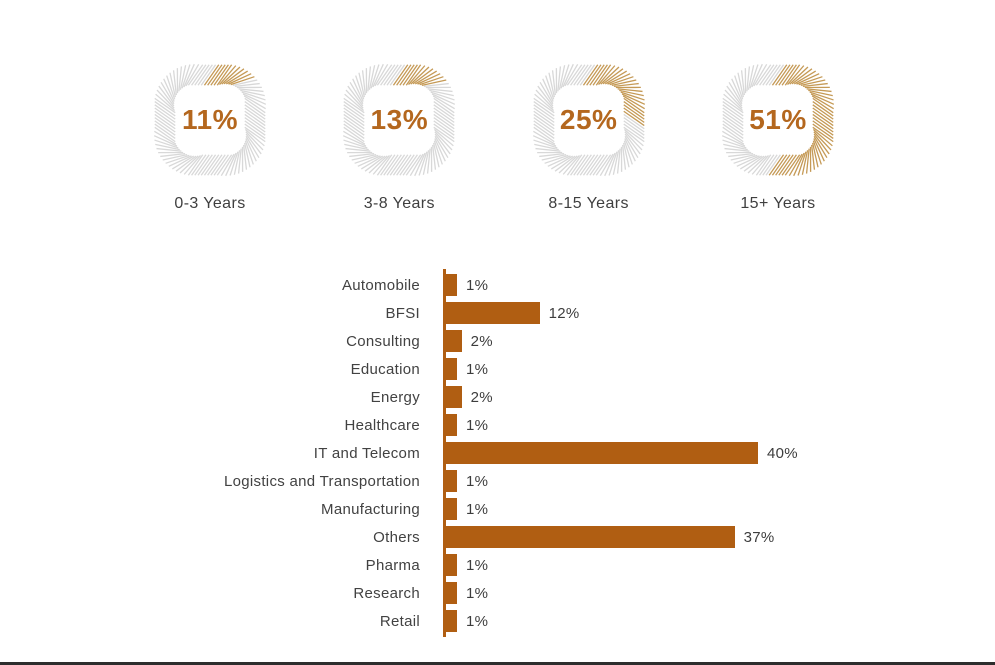 This screenshot has height=665, width=995. What do you see at coordinates (382, 425) in the screenshot?
I see `category-label: Healthcare` at bounding box center [382, 425].